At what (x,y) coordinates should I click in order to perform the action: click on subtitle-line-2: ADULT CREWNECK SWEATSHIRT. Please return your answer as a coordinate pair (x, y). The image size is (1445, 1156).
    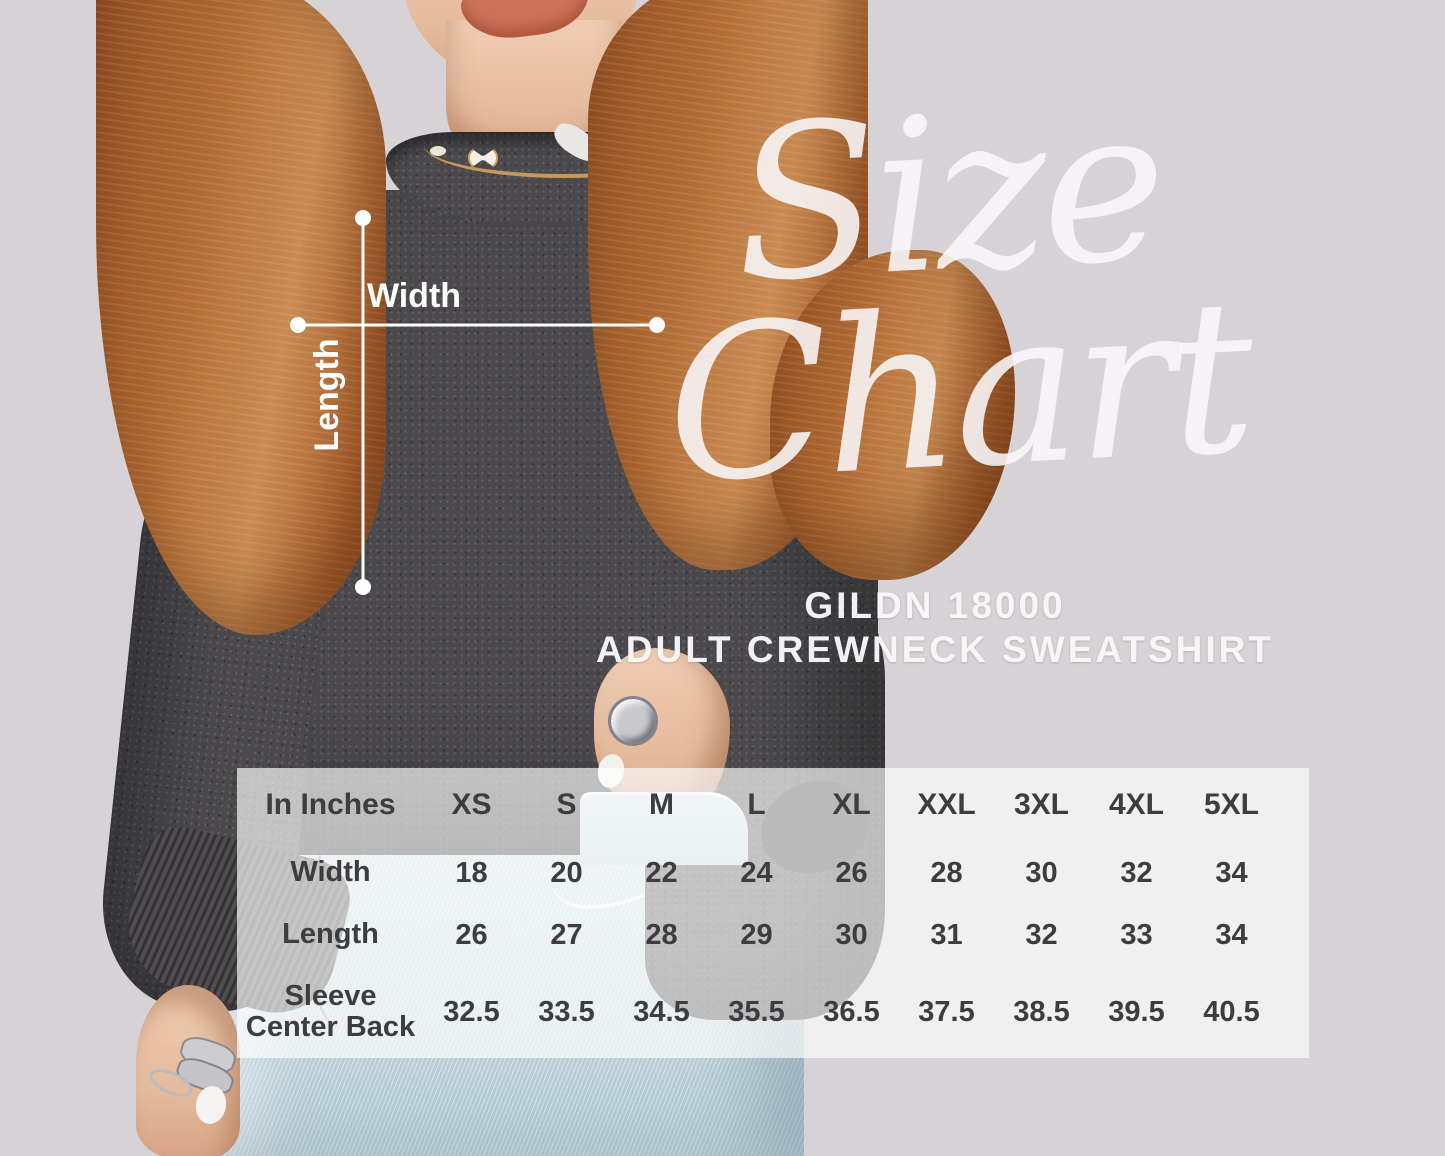
    Looking at the image, I should click on (935, 649).